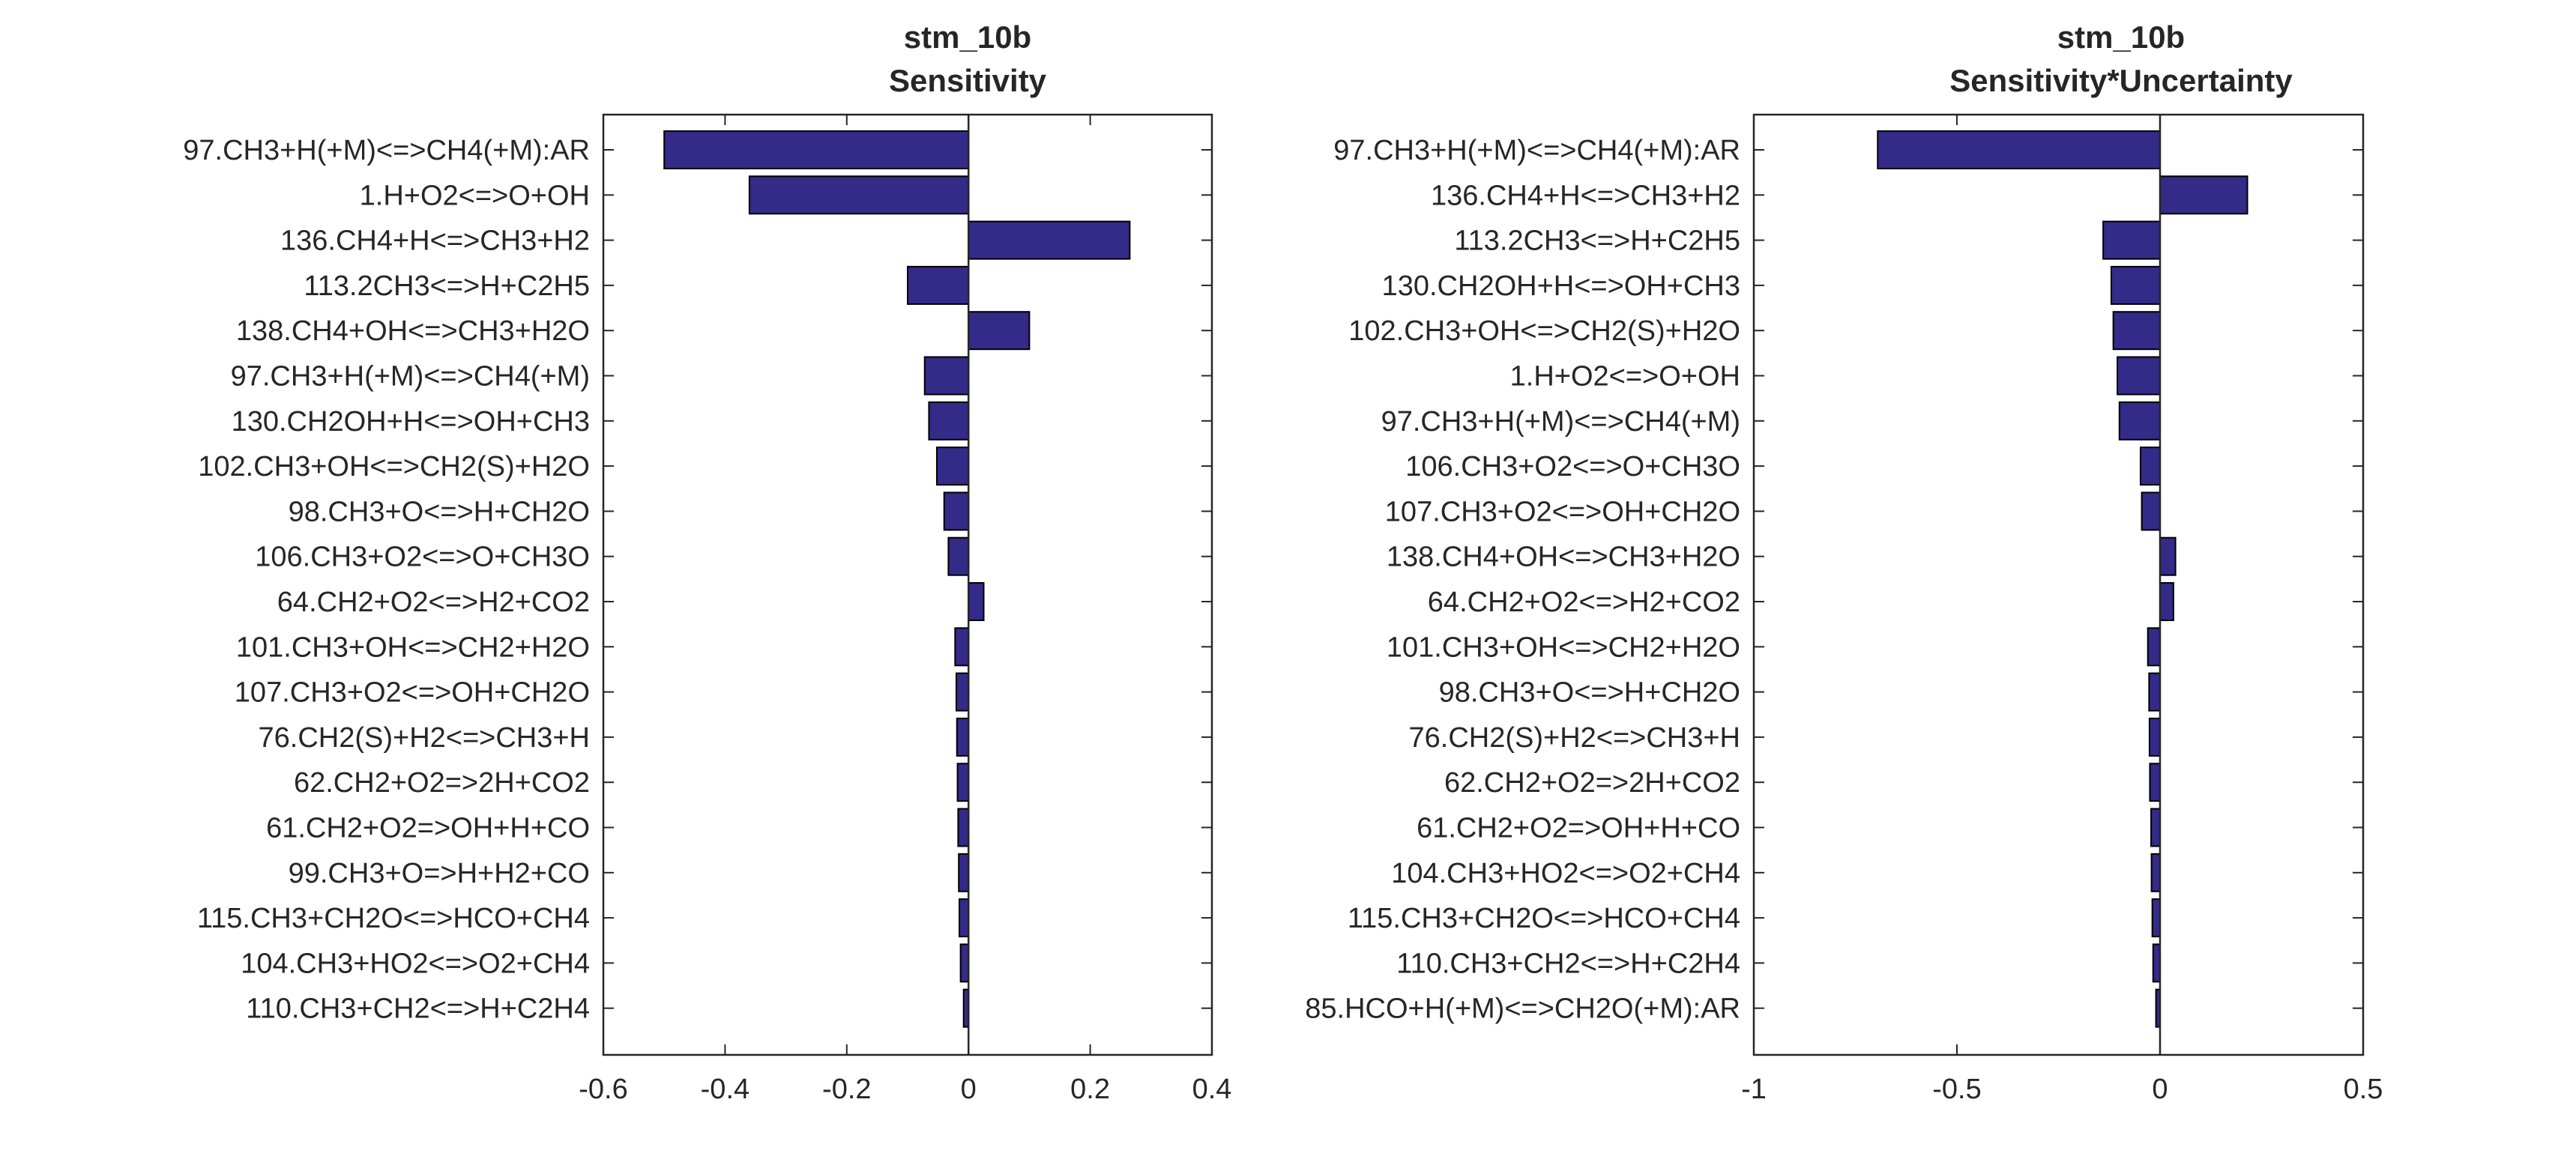 The image size is (2576, 1171). What do you see at coordinates (2364, 1089) in the screenshot?
I see `x-tick-label: 0.5` at bounding box center [2364, 1089].